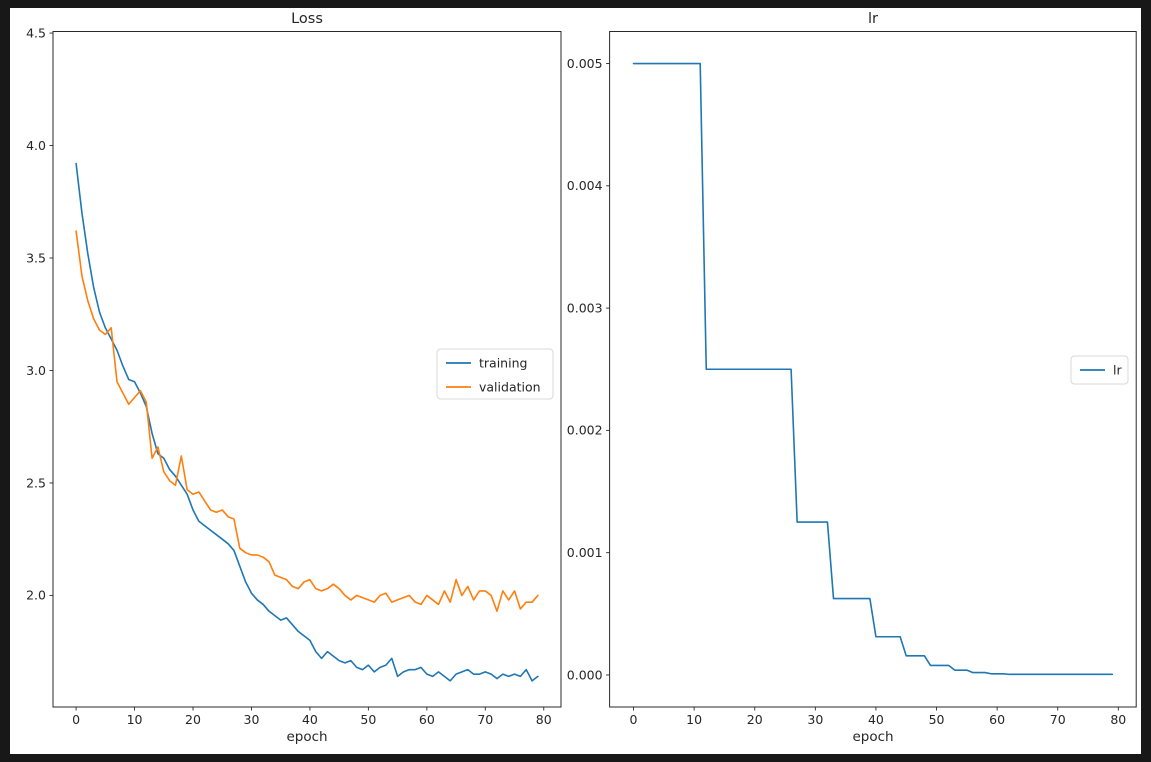  What do you see at coordinates (585, 307) in the screenshot?
I see `y-tick-label: 0.003` at bounding box center [585, 307].